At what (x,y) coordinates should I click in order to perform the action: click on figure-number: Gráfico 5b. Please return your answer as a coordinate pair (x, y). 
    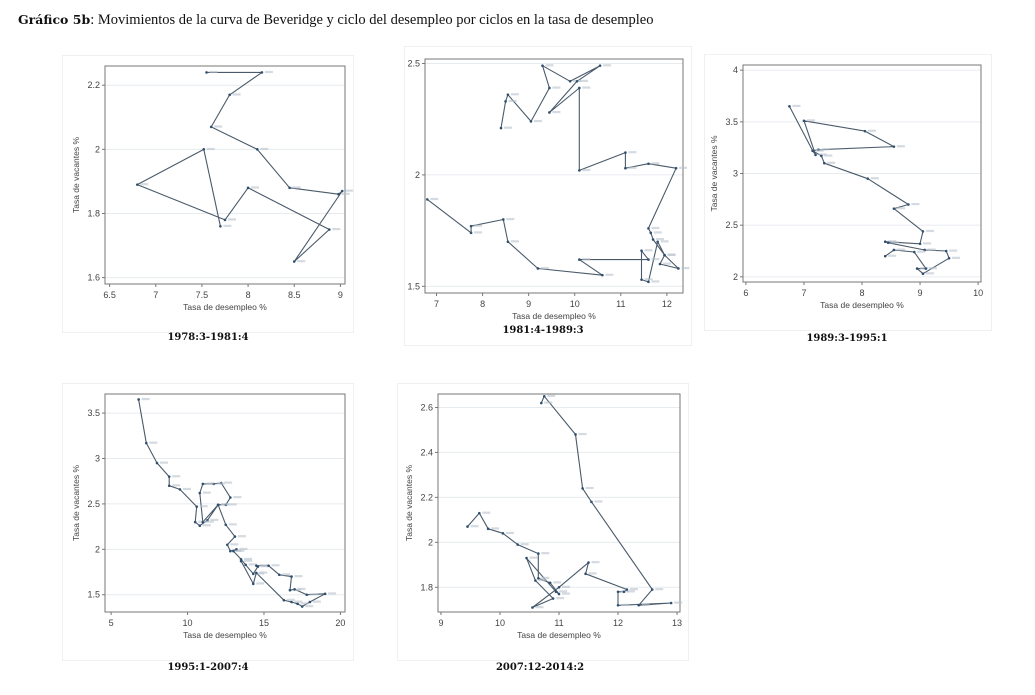
    Looking at the image, I should click on (54, 19).